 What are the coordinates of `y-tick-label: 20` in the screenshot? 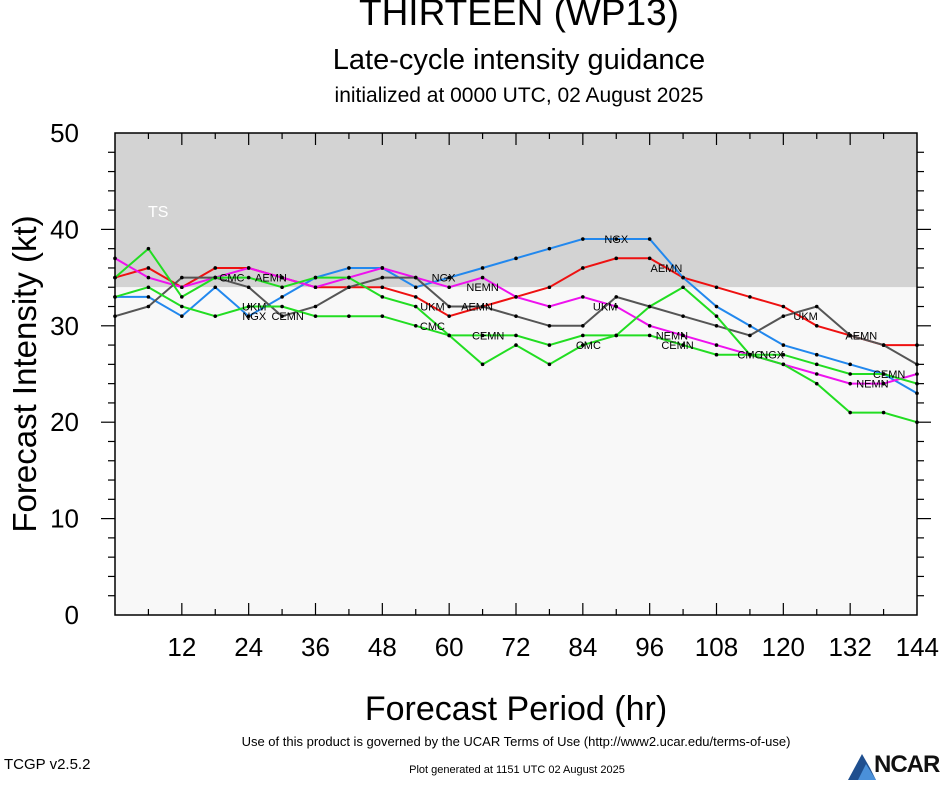 It's located at (64, 422).